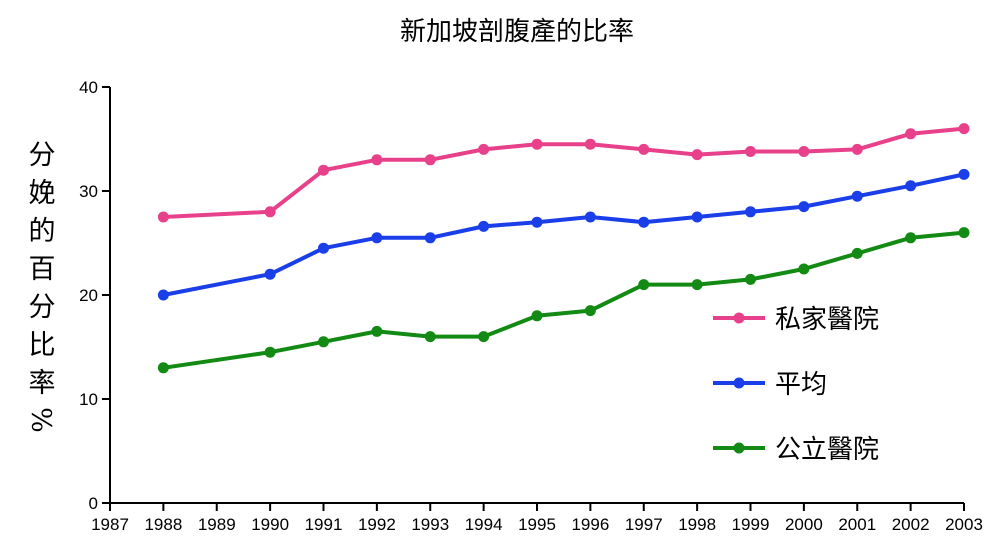 This screenshot has width=1003, height=554. What do you see at coordinates (564, 172) in the screenshot?
I see `series-line` at bounding box center [564, 172].